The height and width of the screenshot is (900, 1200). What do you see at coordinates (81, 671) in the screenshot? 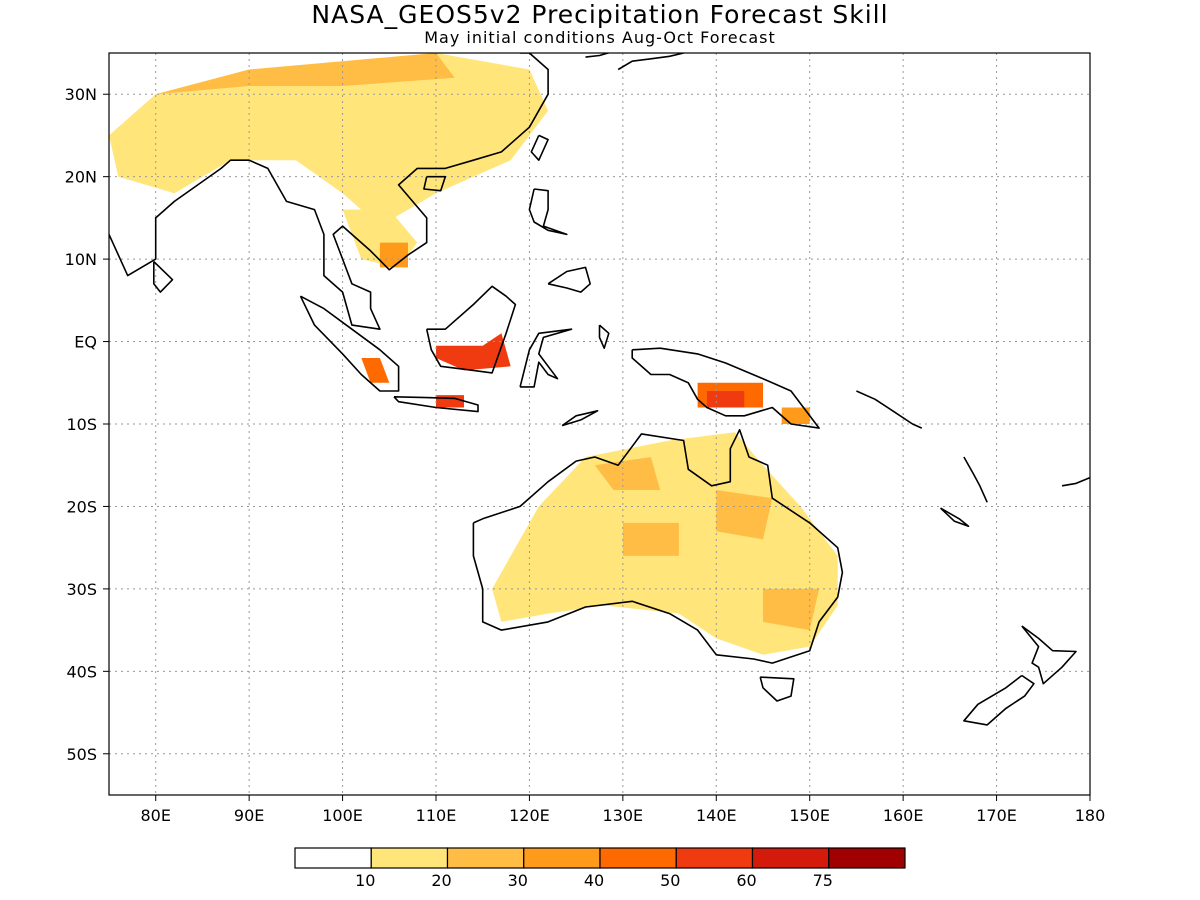
I see `lat-tick-label: 40S` at bounding box center [81, 671].